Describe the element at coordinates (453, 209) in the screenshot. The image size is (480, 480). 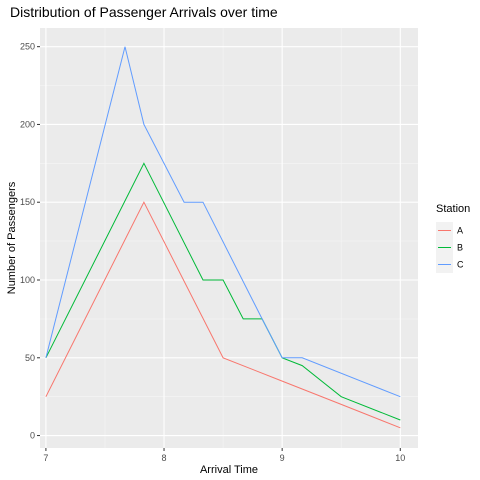
I see `legend-title: Station` at that location.